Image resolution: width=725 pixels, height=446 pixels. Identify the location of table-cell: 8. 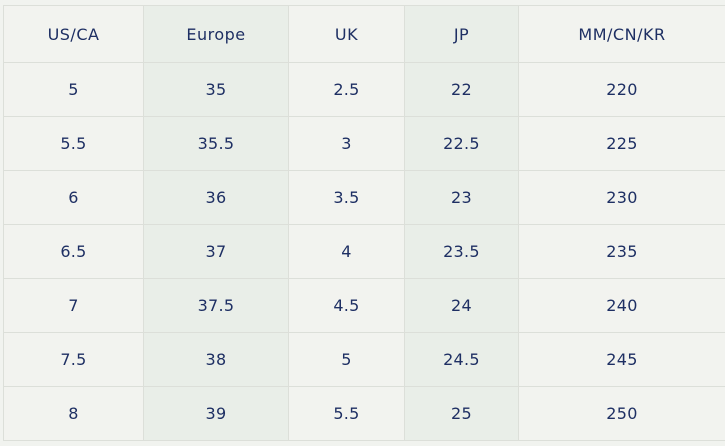
(73, 413).